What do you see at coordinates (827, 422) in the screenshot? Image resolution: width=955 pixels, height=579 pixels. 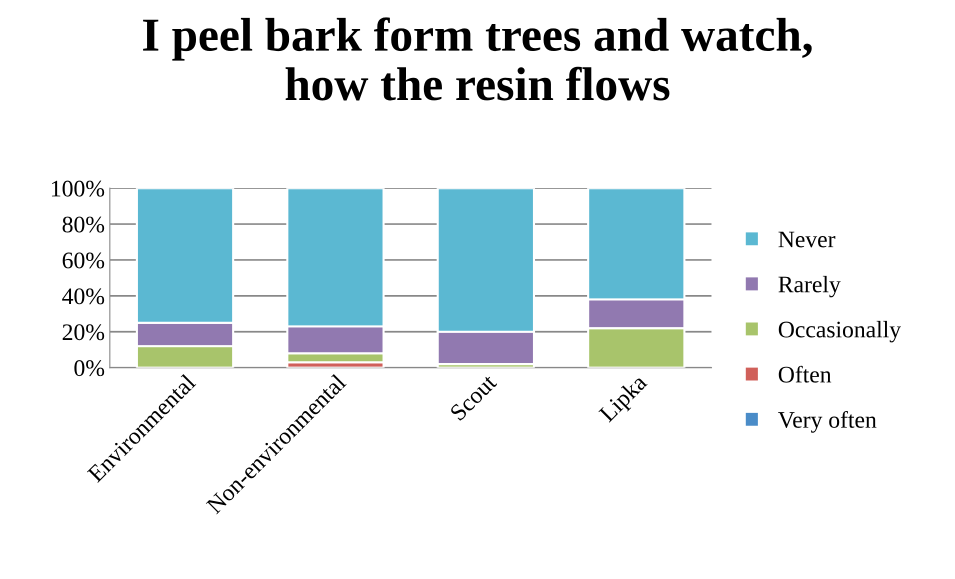 I see `legend-label: Very often` at bounding box center [827, 422].